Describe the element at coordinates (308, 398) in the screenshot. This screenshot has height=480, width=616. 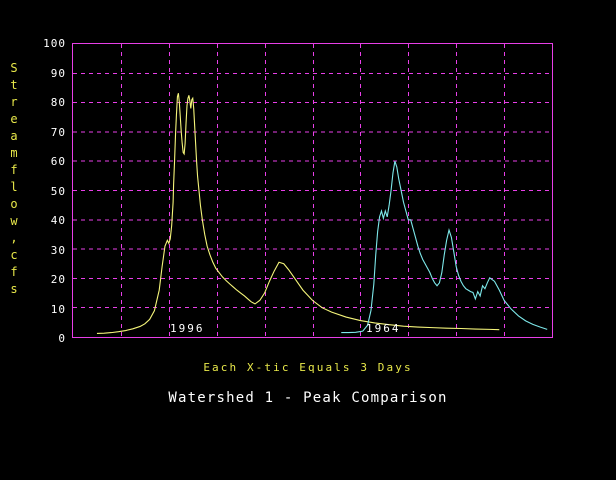
I see `chart-title: Watershed 1 - Peak Comparison` at that location.